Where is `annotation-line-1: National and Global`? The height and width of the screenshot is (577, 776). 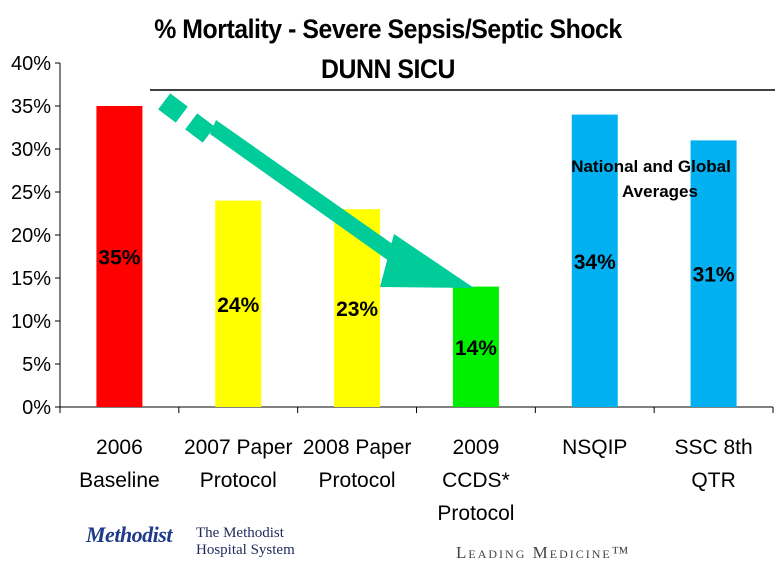
annotation-line-1: National and Global is located at coordinates (651, 166).